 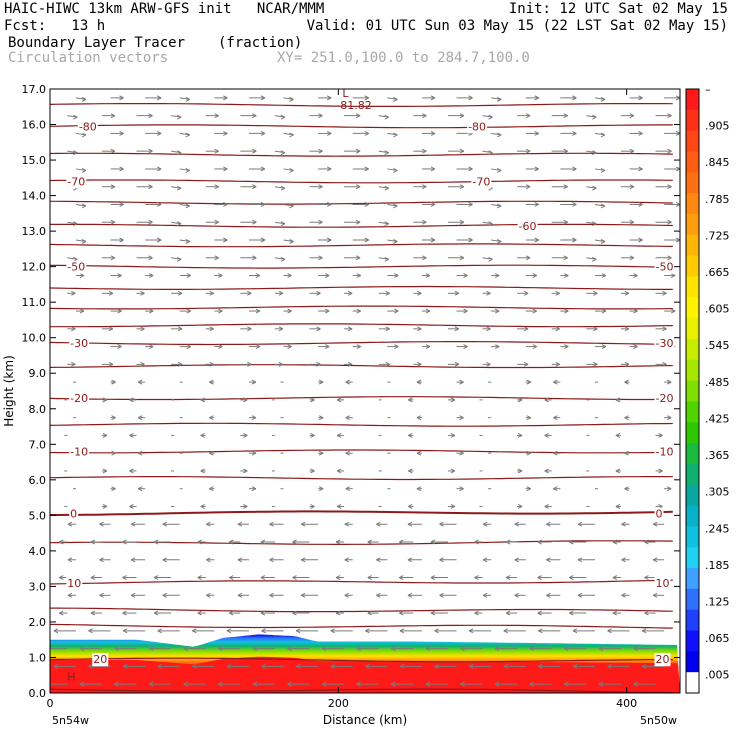 What do you see at coordinates (338, 703) in the screenshot?
I see `x-tick-label: 200` at bounding box center [338, 703].